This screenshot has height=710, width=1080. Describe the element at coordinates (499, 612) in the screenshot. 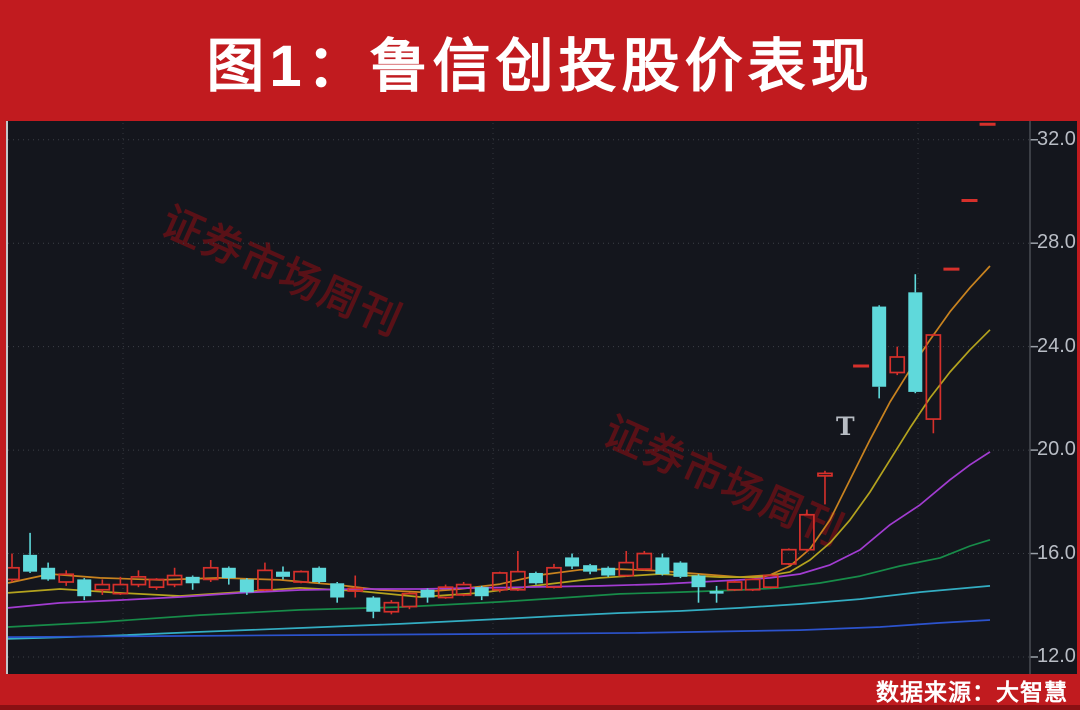

I see `ma-cyan` at that location.